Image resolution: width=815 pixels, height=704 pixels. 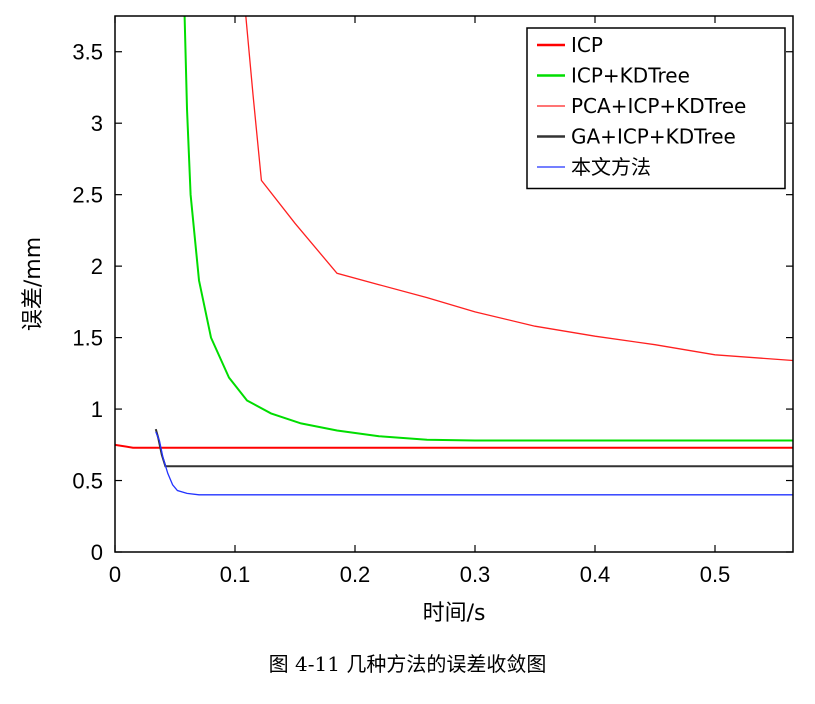 What do you see at coordinates (87, 195) in the screenshot?
I see `y-tick-label: 2.5` at bounding box center [87, 195].